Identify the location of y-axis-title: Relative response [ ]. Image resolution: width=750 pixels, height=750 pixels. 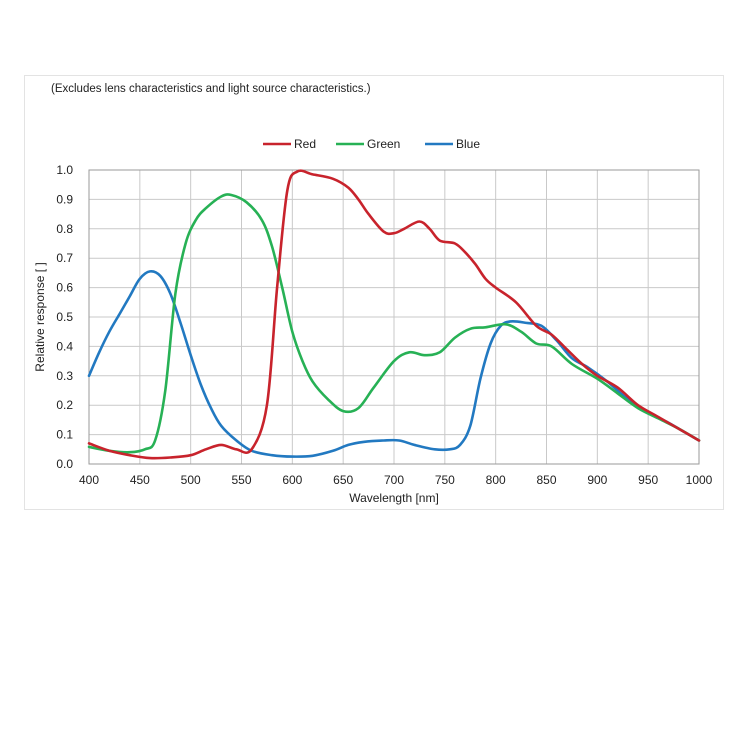
(40, 316).